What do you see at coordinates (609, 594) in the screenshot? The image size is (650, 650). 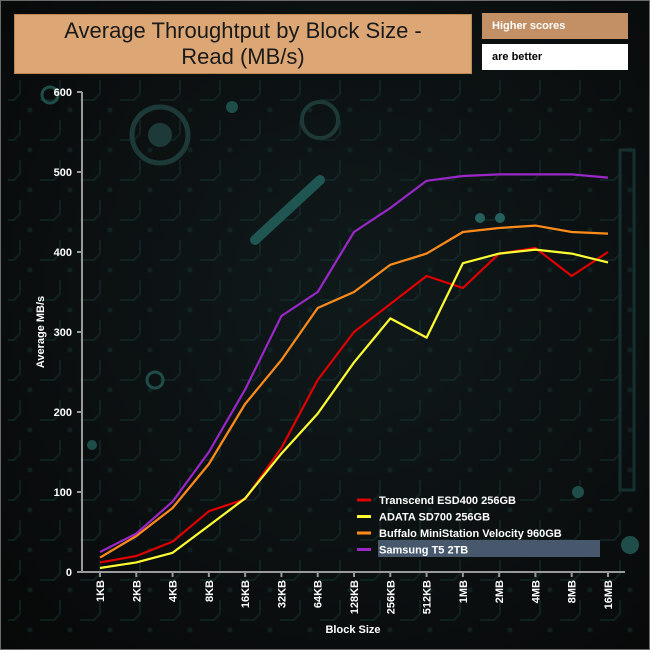 I see `x-tick-label: 16MB` at bounding box center [609, 594].